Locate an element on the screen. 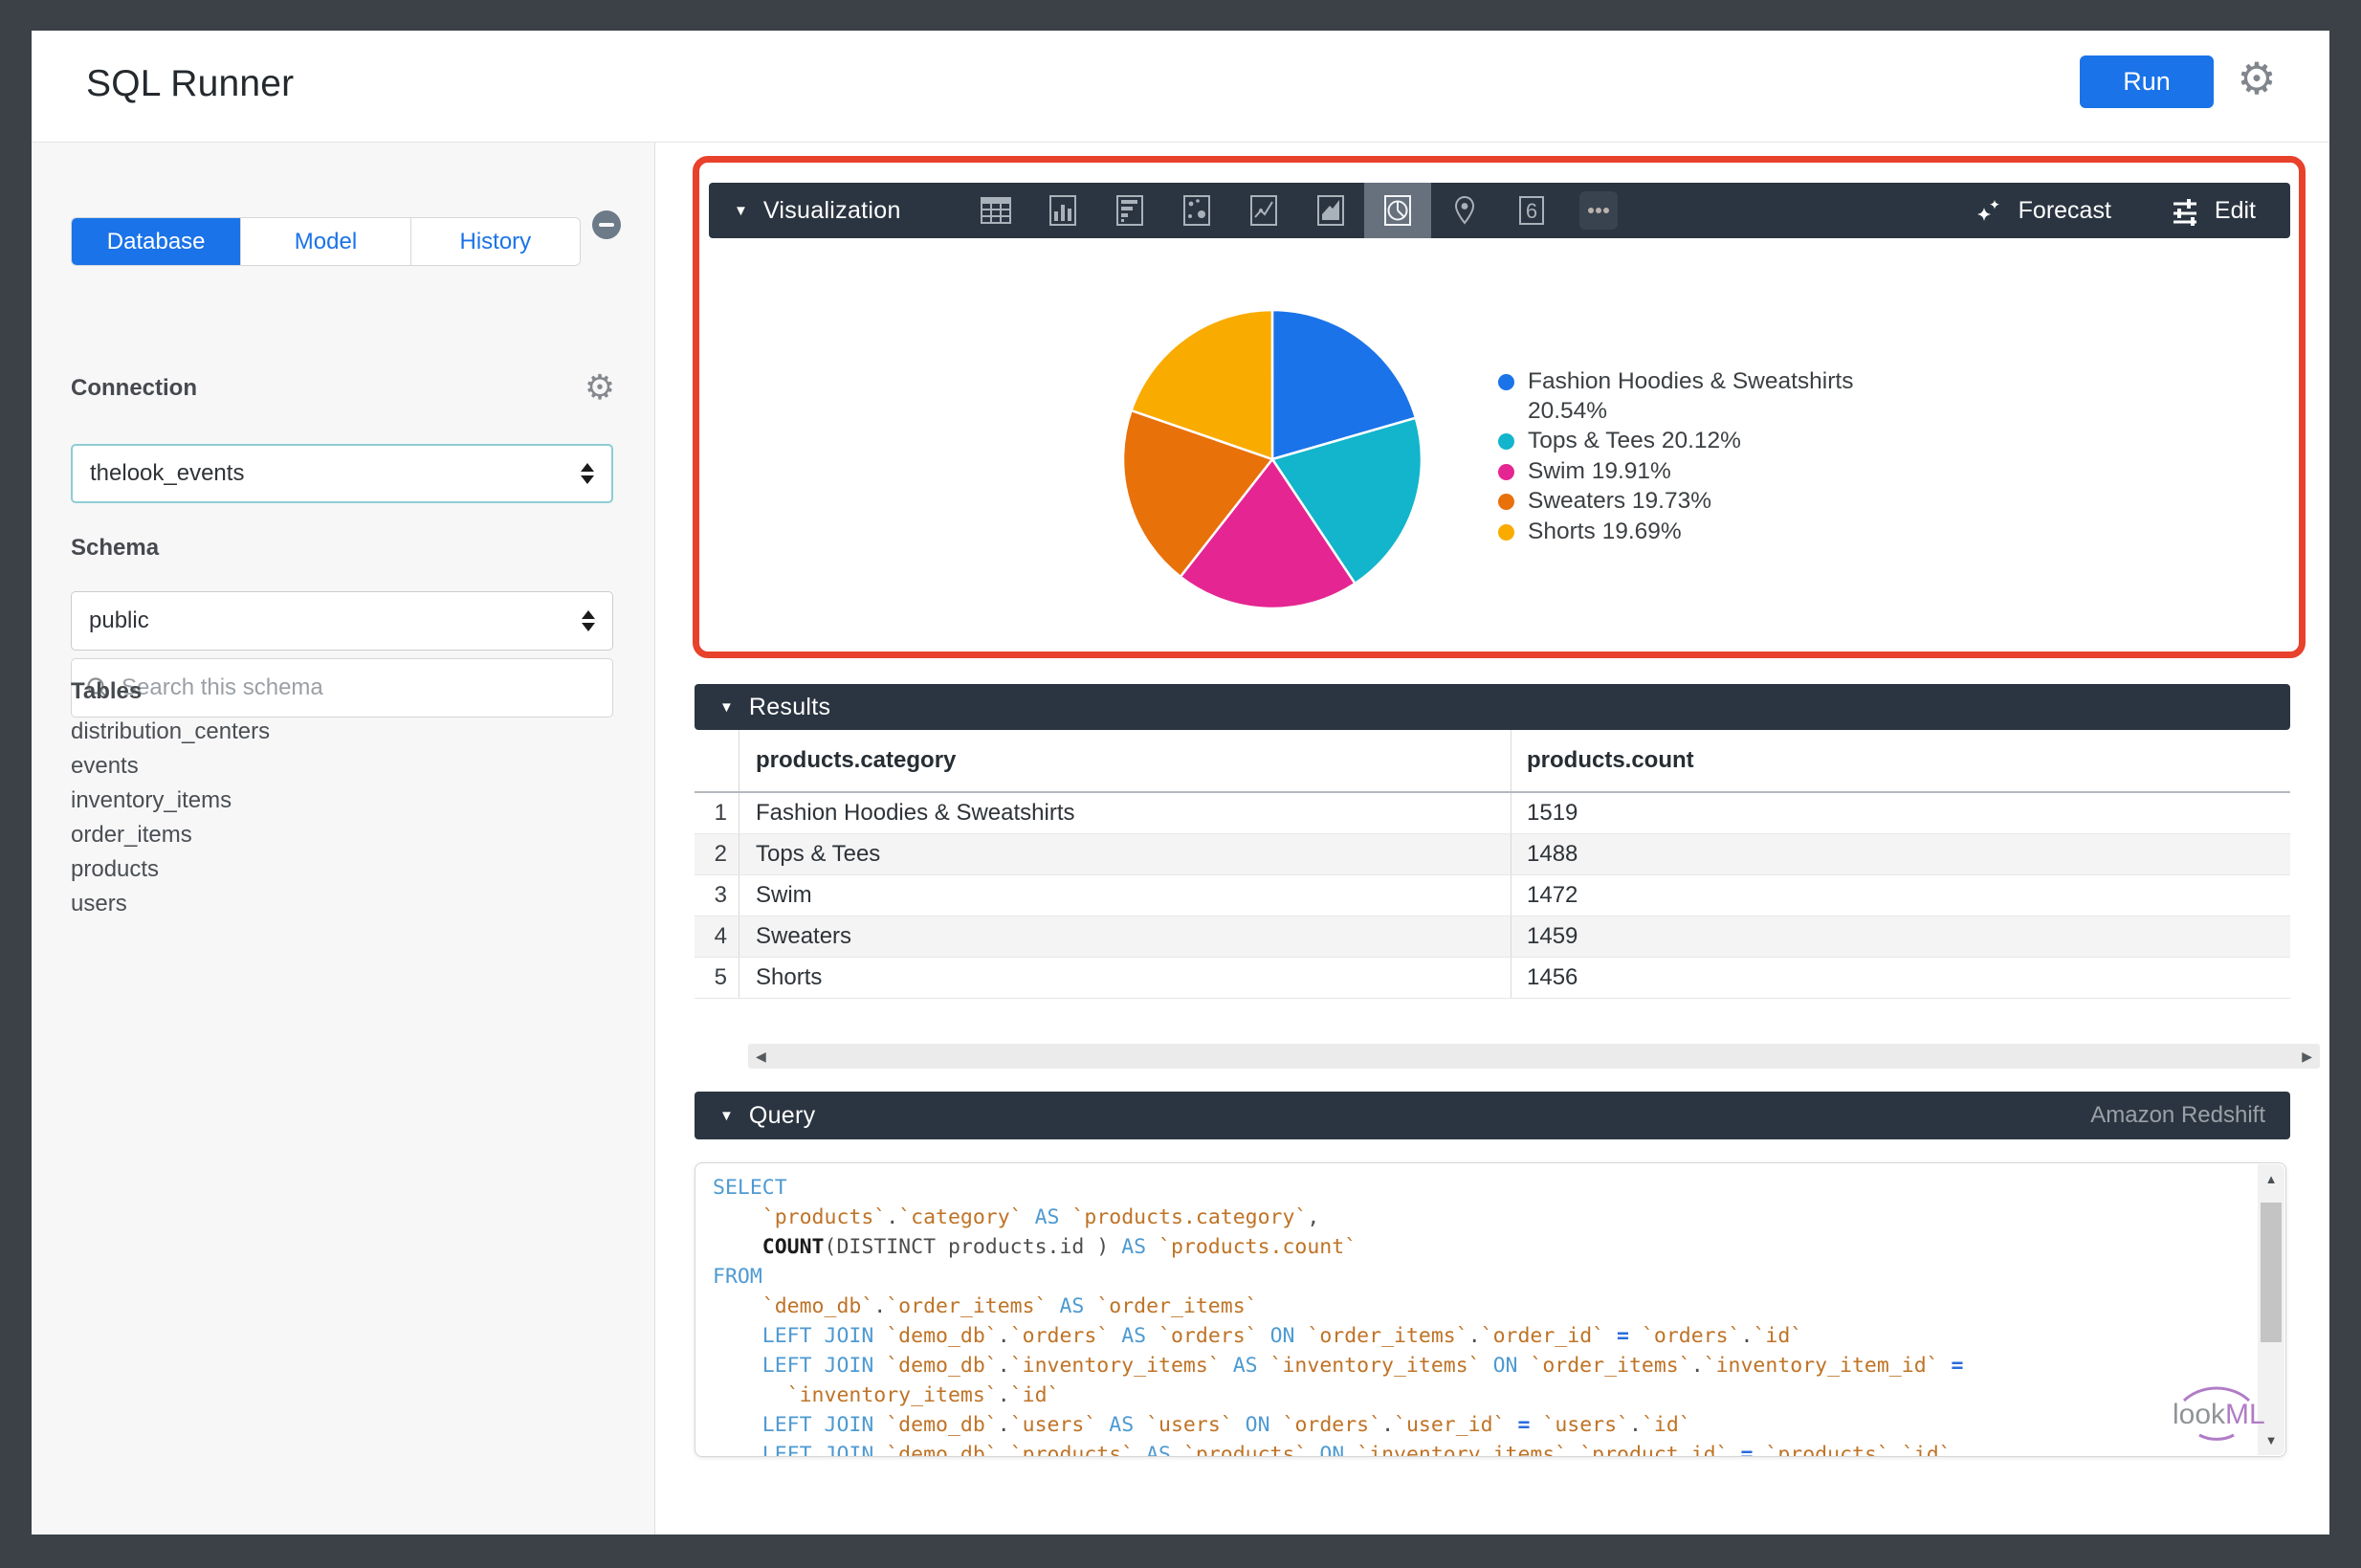  edit-button: Edit is located at coordinates (2212, 210).